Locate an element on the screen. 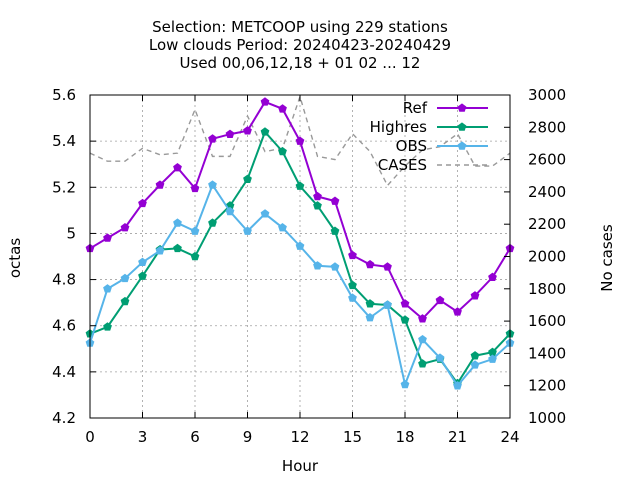  x-tick-label: 12 is located at coordinates (299, 437).